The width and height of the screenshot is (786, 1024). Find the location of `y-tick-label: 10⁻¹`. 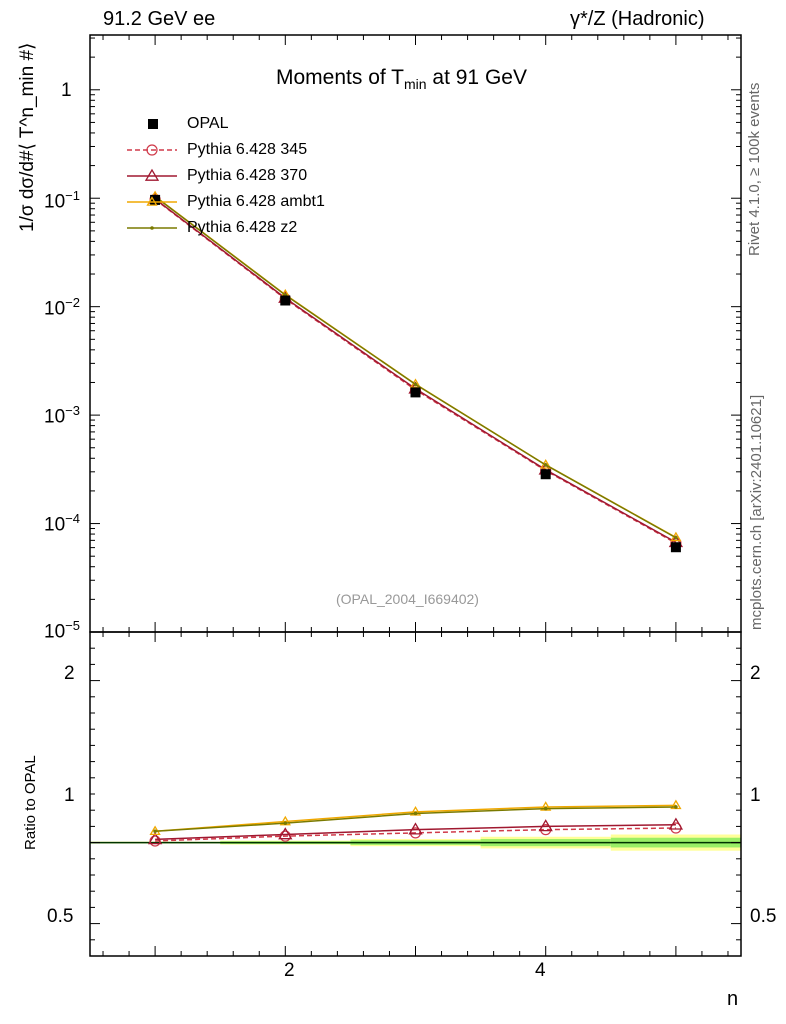

y-tick-label: 10⁻¹ is located at coordinates (62, 200).